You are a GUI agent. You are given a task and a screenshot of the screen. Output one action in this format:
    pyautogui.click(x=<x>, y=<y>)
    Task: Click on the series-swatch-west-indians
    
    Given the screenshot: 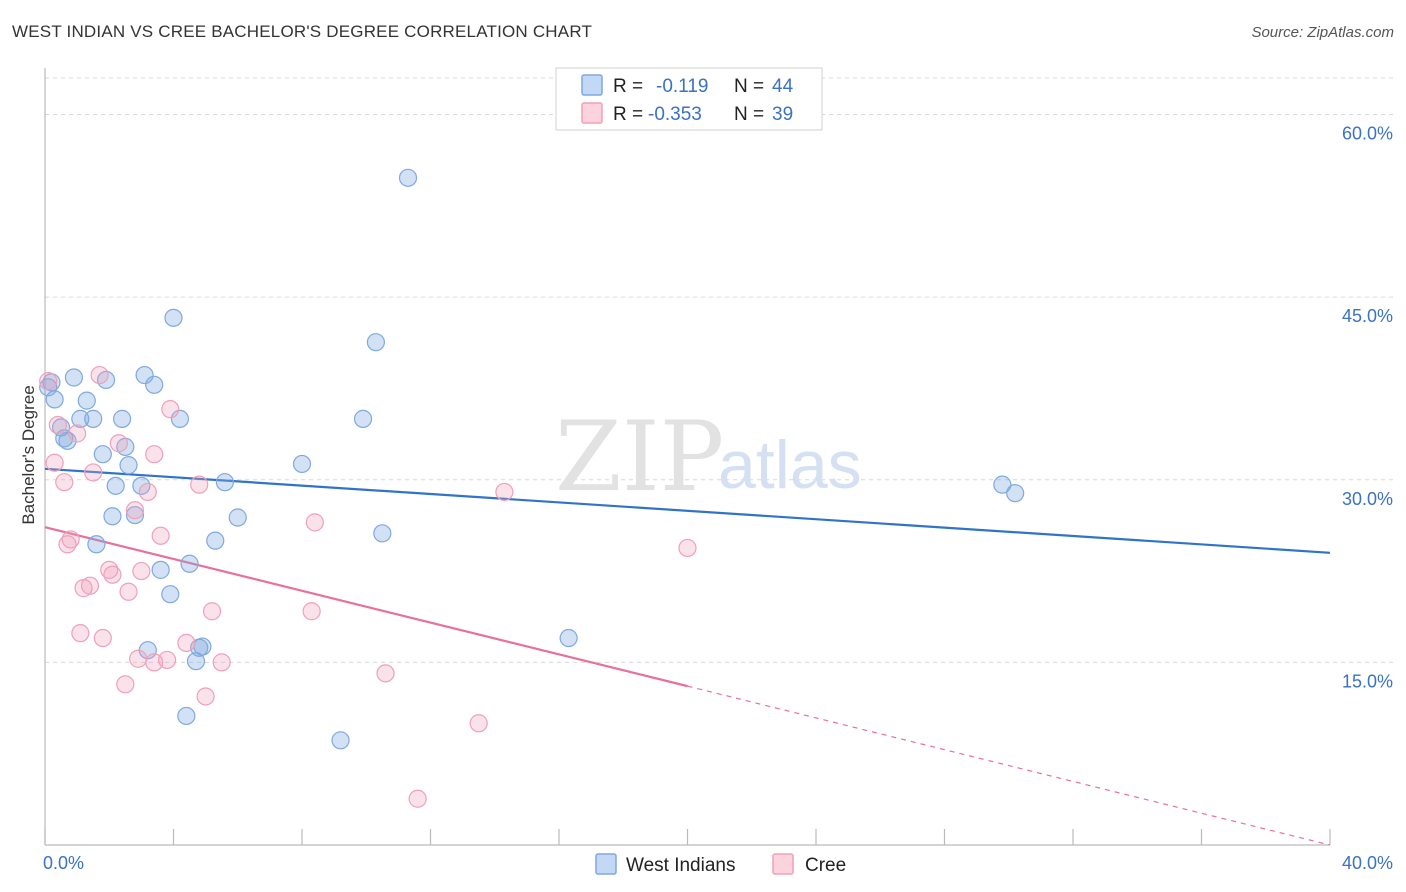 What is the action you would take?
    pyautogui.click(x=606, y=864)
    